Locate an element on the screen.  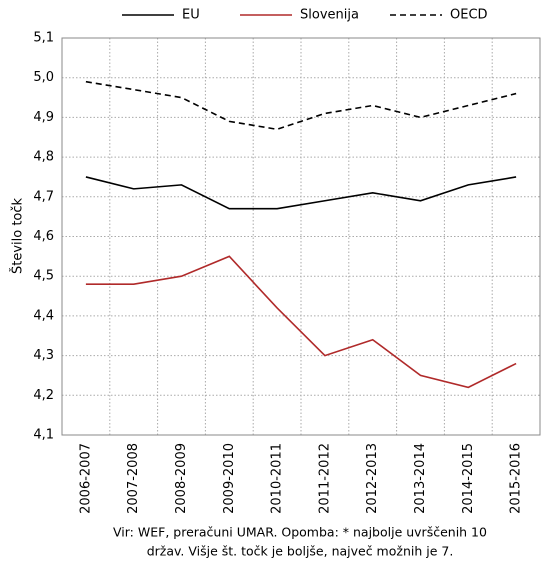
y-tick-label: 4,6 is located at coordinates (43, 236).